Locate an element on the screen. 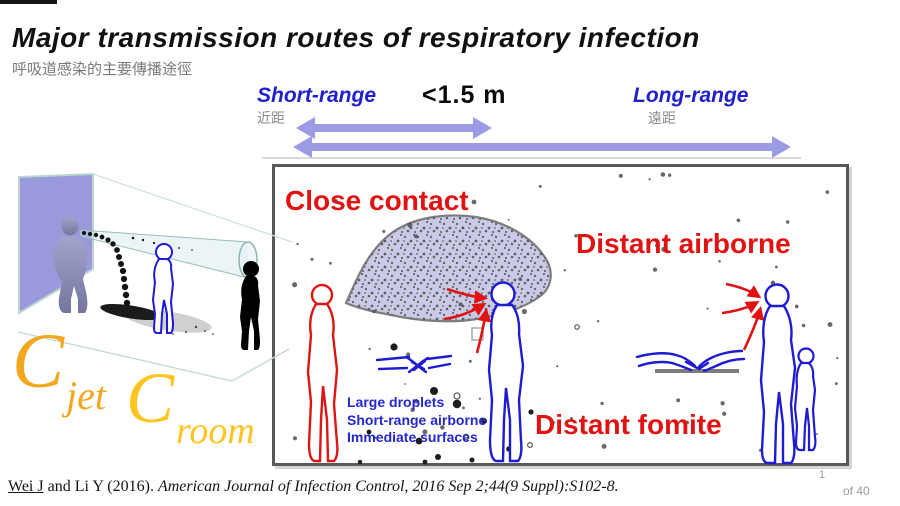 The image size is (900, 506). distance-threshold-label: <1.5 m is located at coordinates (464, 95).